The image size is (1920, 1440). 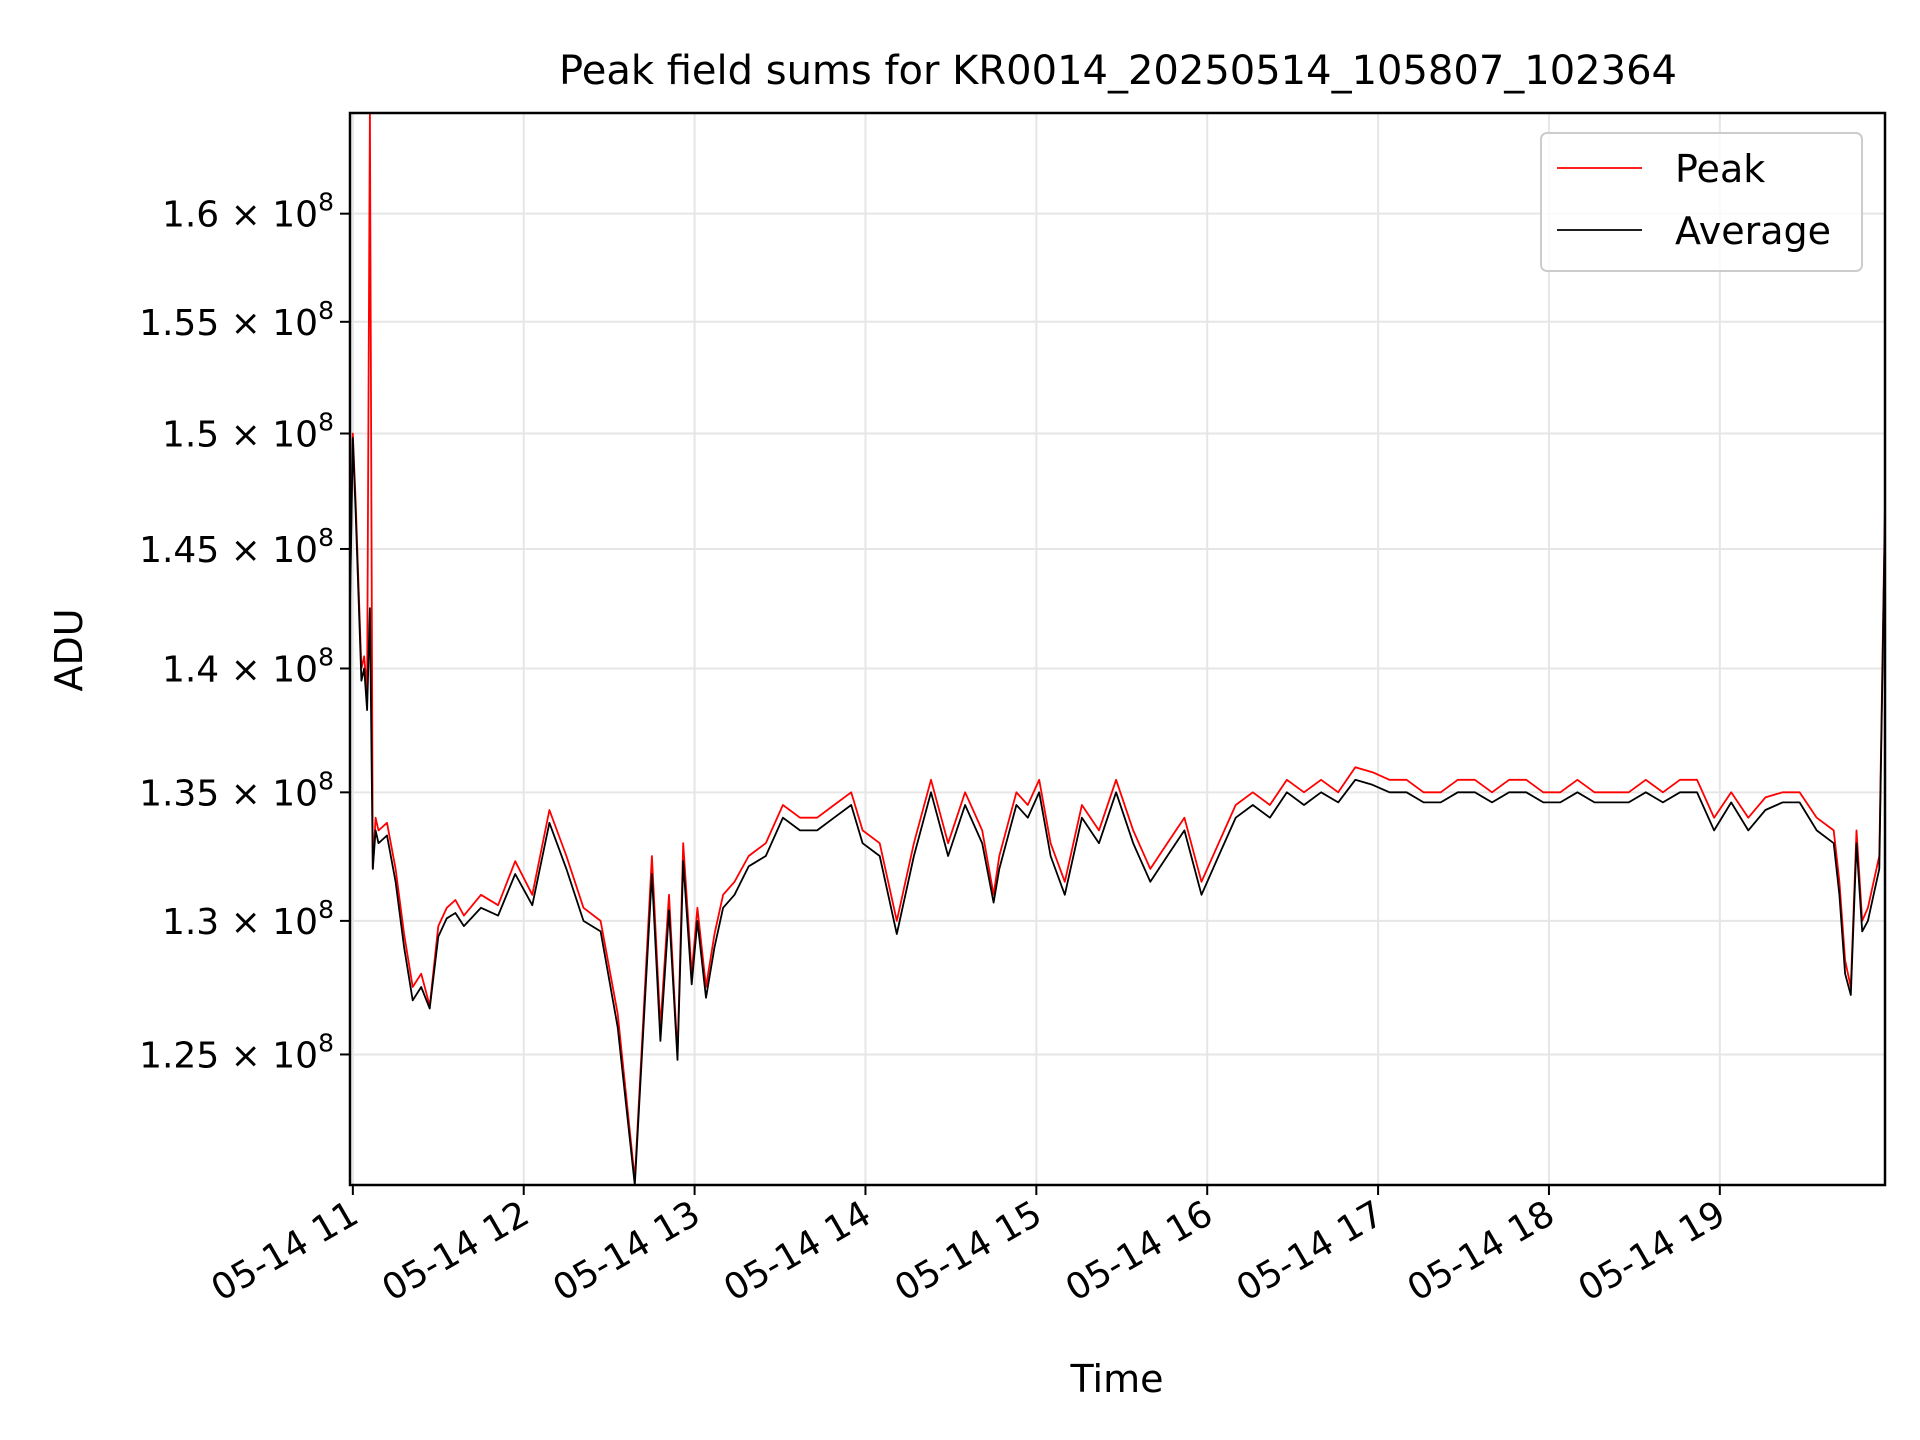 I want to click on y-tick-mantissa: 1.35, so click(x=179, y=793).